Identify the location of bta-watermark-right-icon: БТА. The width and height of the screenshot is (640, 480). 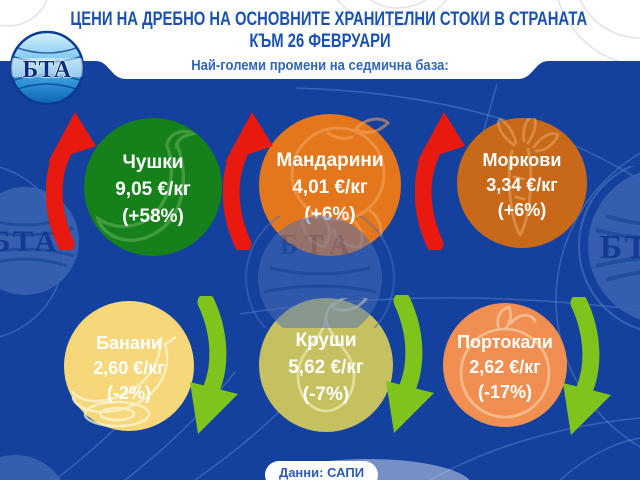
(609, 248).